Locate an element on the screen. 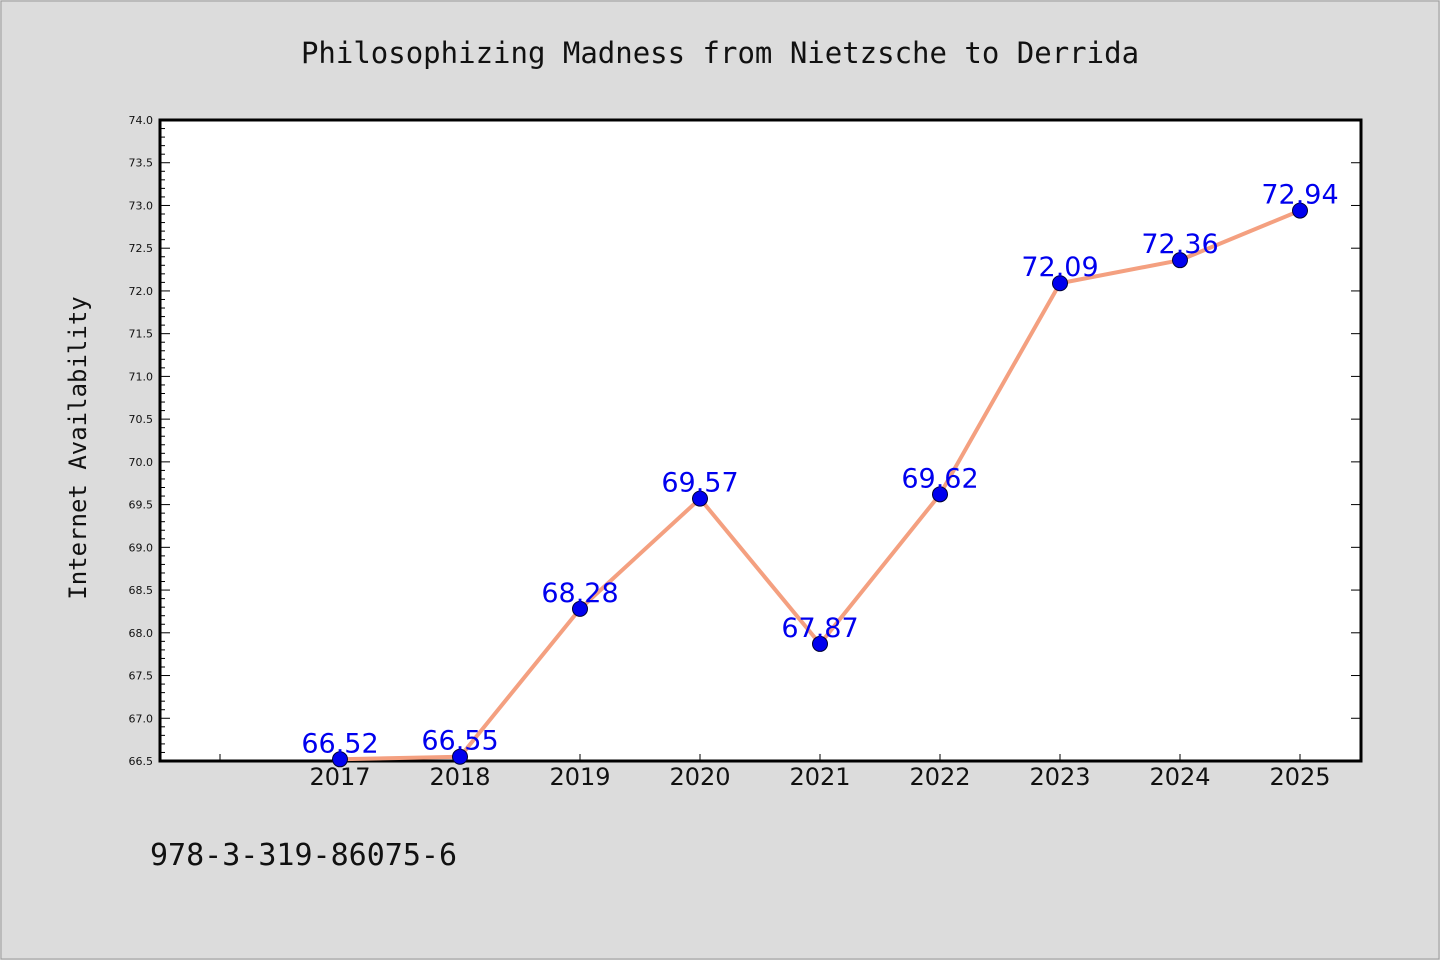  data-label: 72.94 is located at coordinates (1299, 195).